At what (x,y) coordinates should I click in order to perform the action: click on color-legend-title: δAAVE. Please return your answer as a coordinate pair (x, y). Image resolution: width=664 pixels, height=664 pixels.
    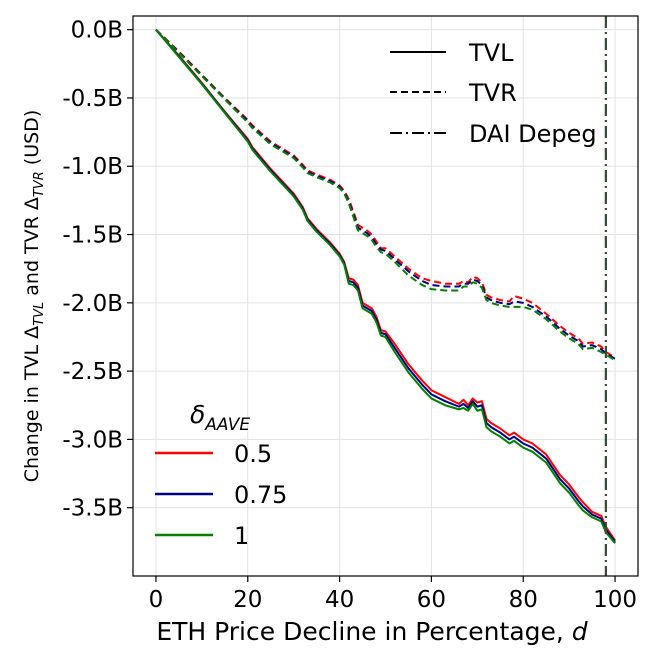
    Looking at the image, I should click on (220, 417).